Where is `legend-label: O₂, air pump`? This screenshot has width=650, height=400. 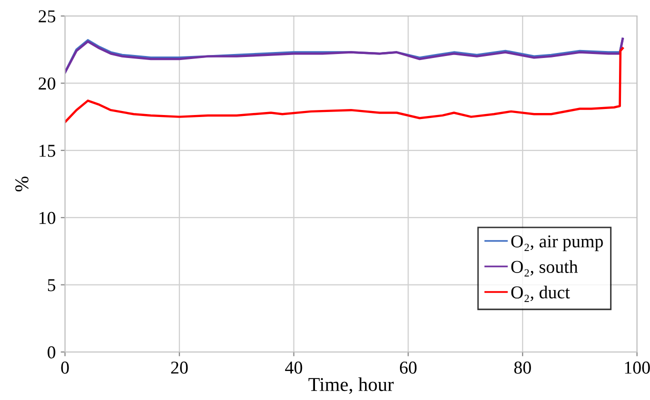 legend-label: O₂, air pump is located at coordinates (557, 243).